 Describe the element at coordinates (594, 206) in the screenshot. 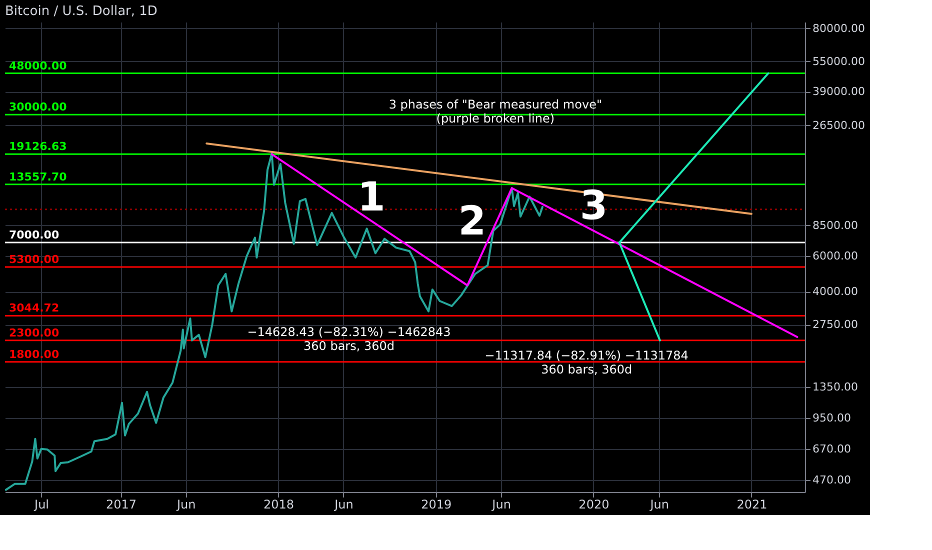

I see `annotation: 3` at that location.